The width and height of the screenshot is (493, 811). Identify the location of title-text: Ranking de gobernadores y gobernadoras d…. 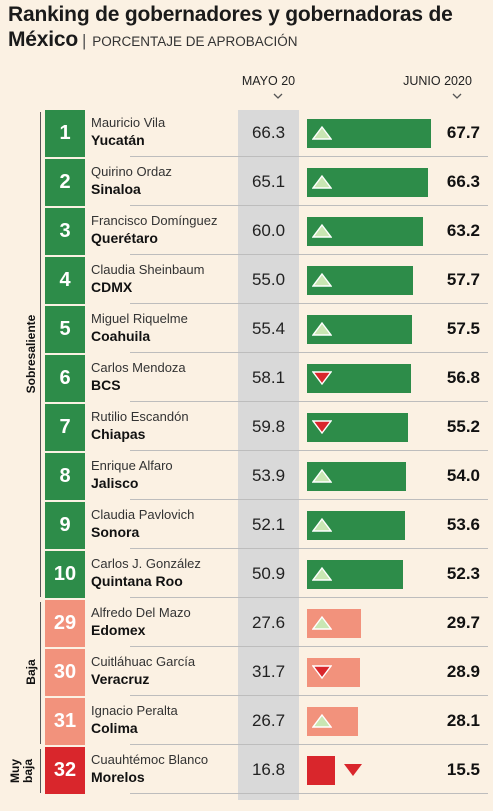
(230, 27).